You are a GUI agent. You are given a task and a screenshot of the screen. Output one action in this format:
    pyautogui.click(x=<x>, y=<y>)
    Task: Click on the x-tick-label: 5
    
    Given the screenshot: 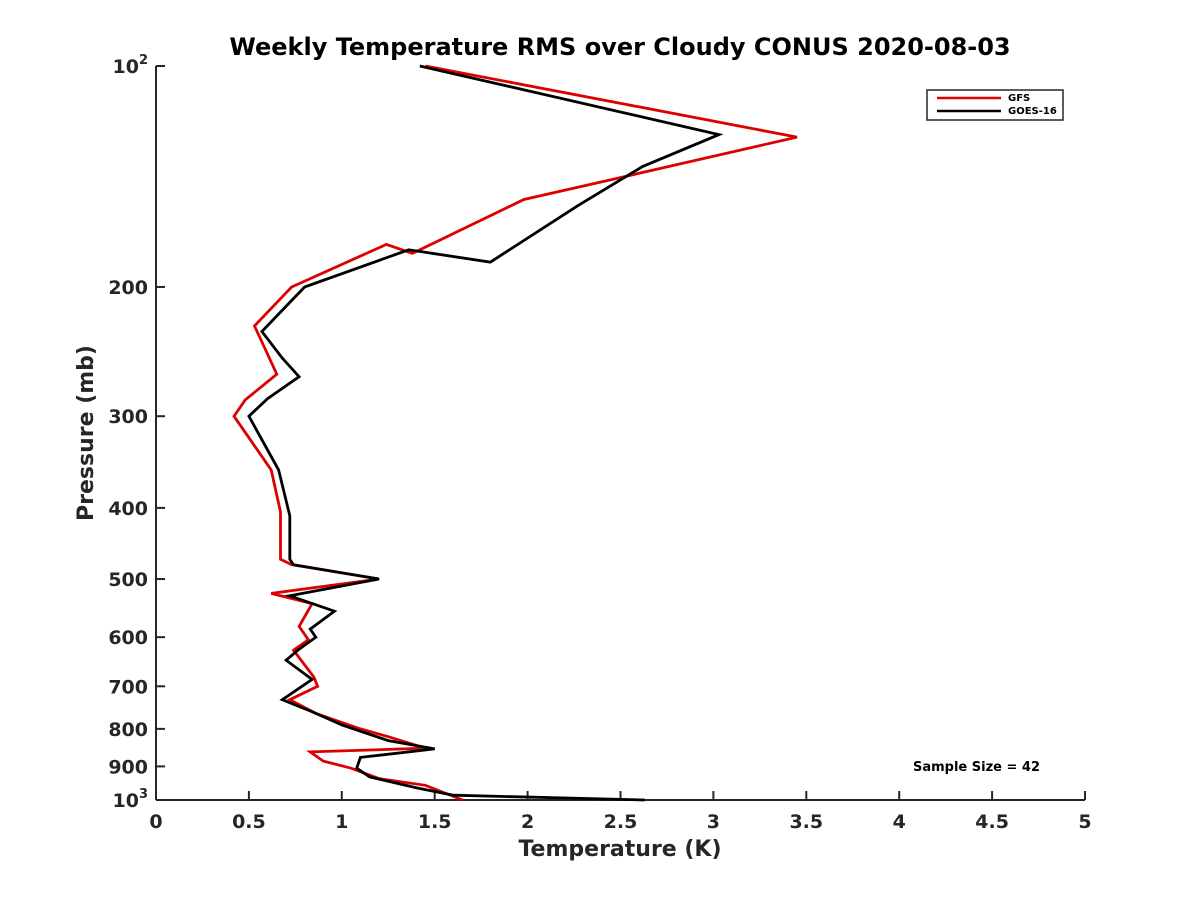 What is the action you would take?
    pyautogui.click(x=1084, y=822)
    